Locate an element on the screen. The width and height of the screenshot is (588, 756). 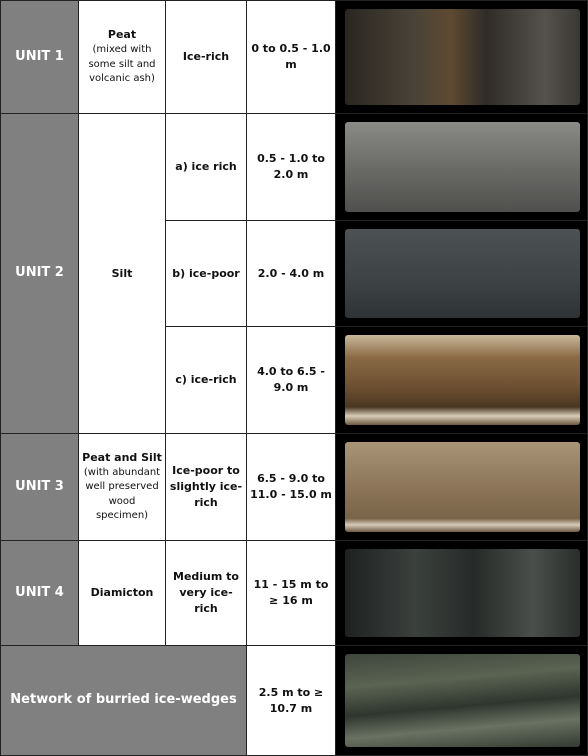
depth-cell: 6.5 - 9.0 to 11.0 - 15.0 m is located at coordinates (291, 487).